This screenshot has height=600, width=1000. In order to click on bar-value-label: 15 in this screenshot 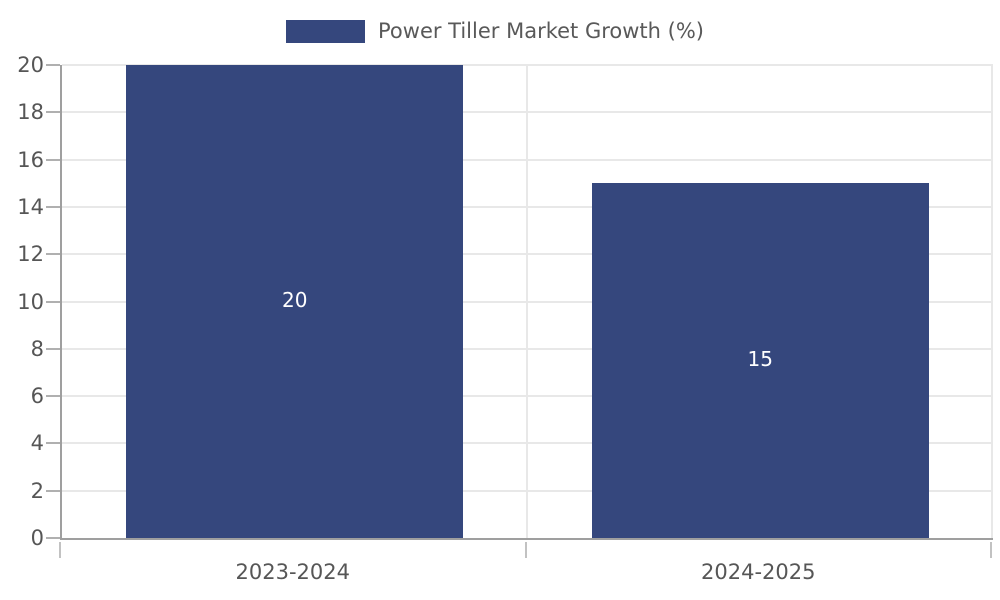, I will do `click(760, 358)`.